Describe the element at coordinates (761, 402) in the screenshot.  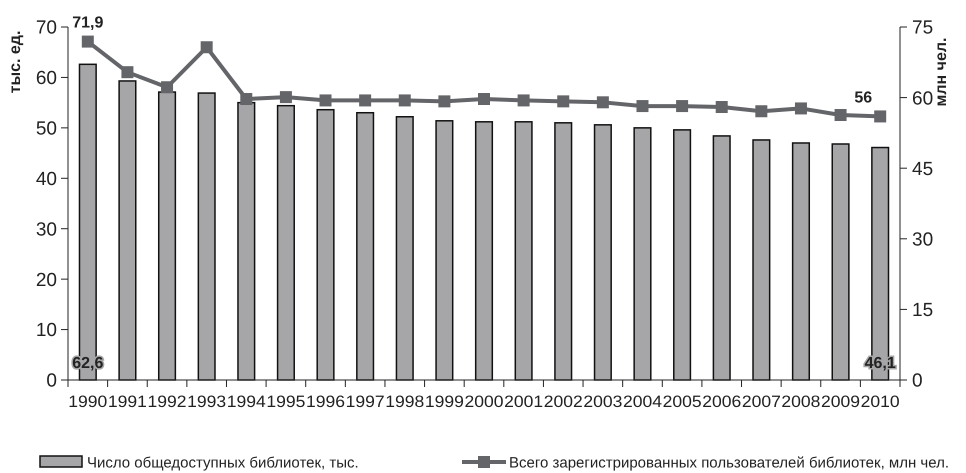
I see `x-tick-label: 2007` at that location.